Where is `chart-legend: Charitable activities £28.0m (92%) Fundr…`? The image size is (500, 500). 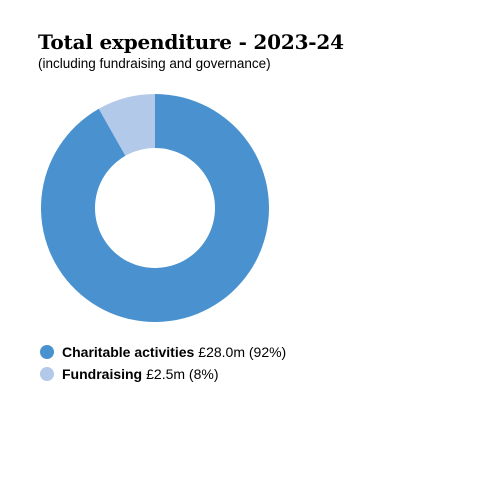 chart-legend: Charitable activities £28.0m (92%) Fundr… is located at coordinates (163, 363).